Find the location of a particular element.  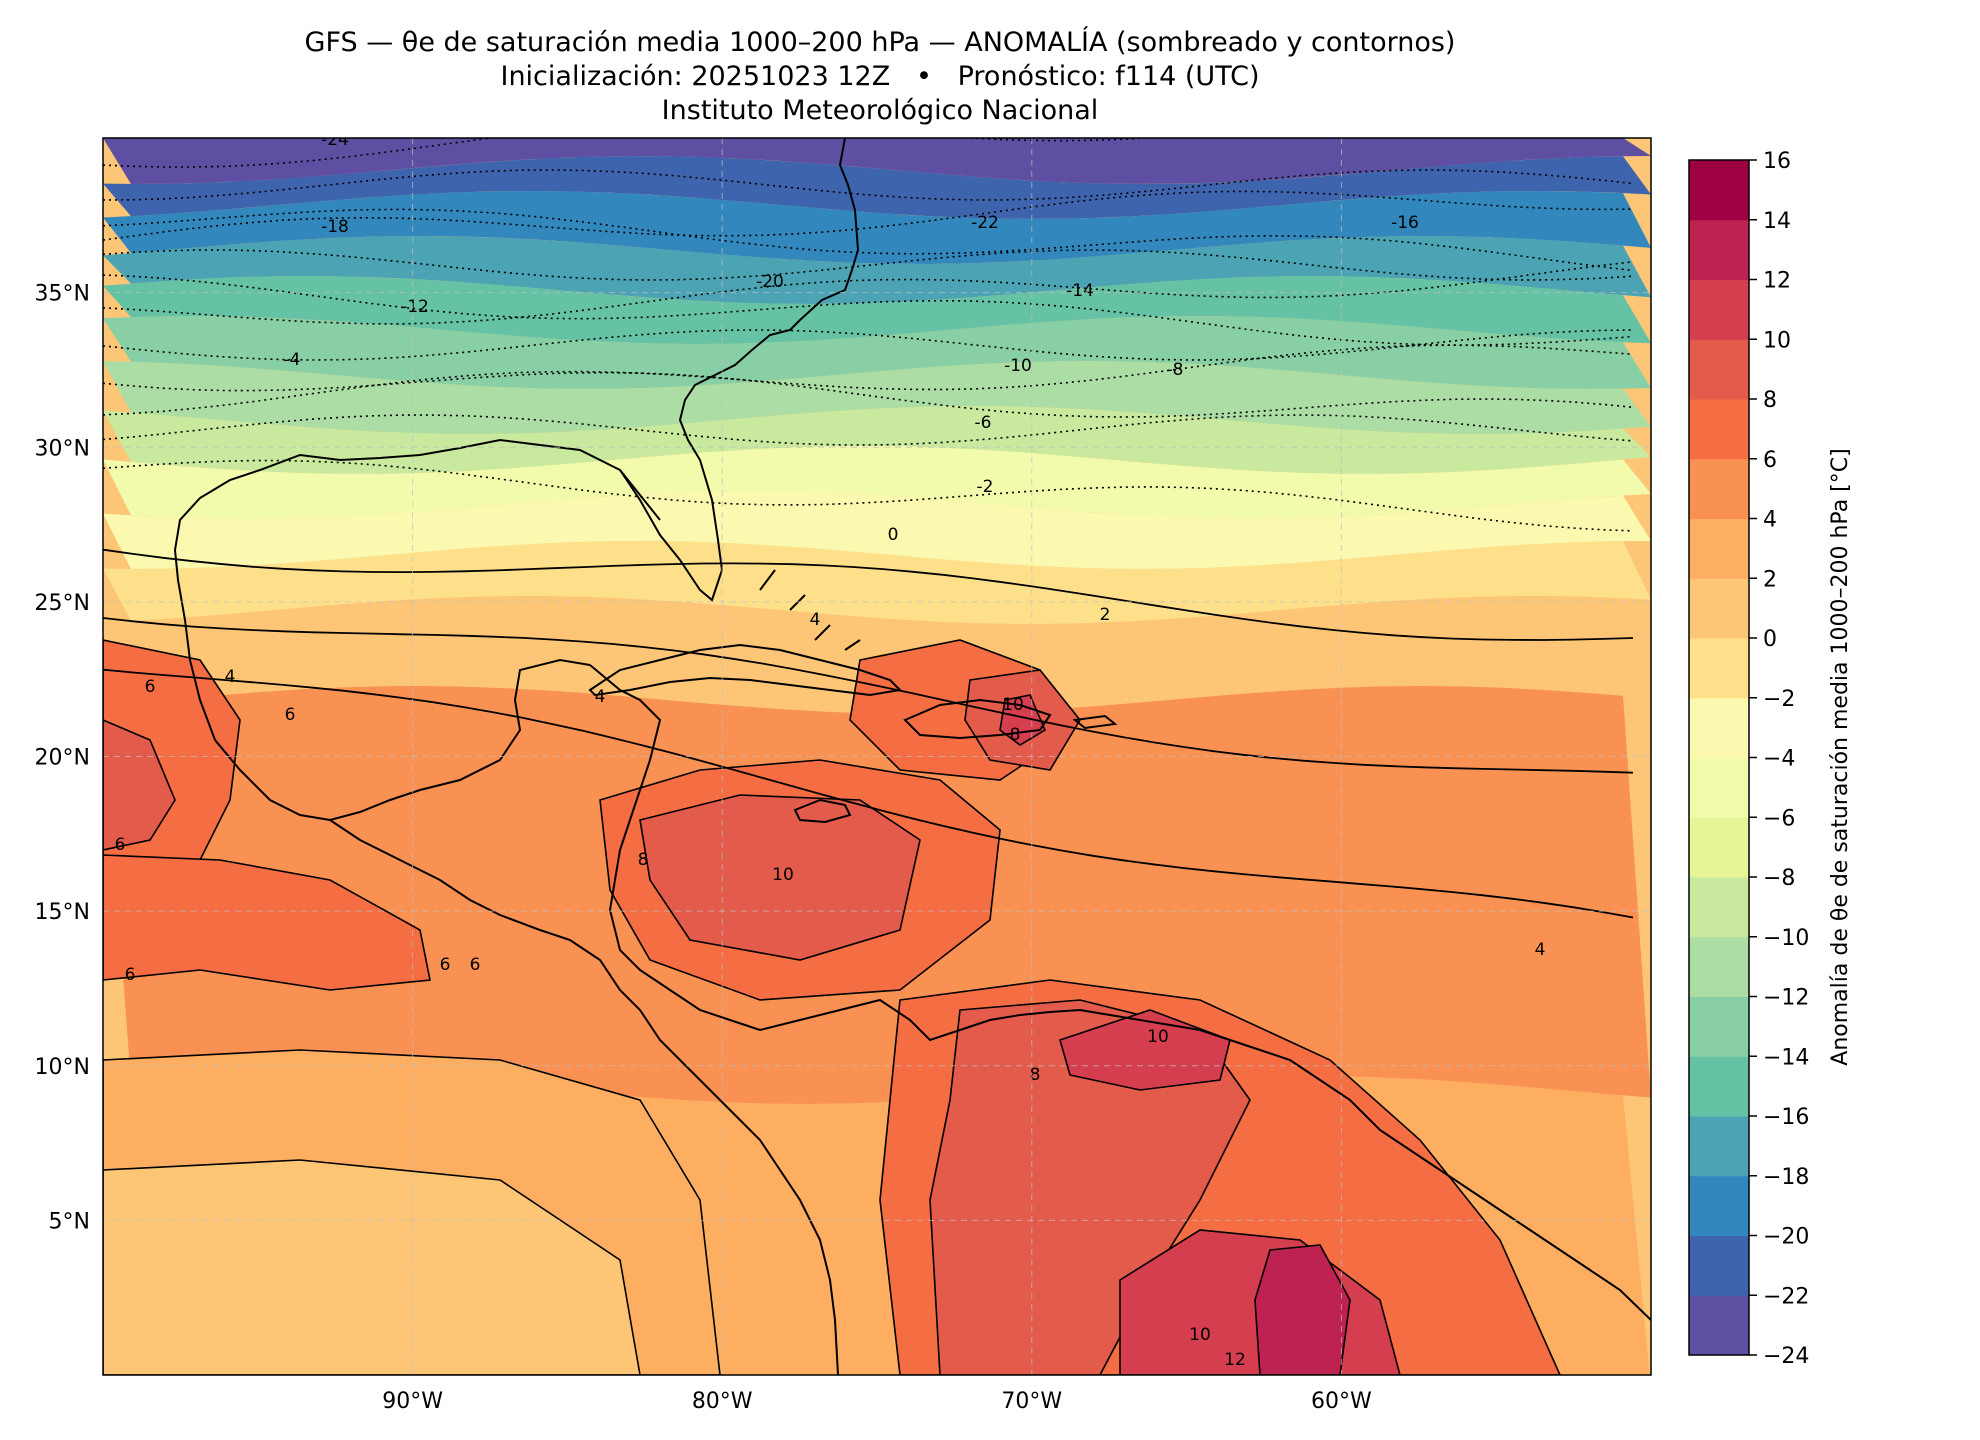

contour-label: -14 is located at coordinates (1080, 291).